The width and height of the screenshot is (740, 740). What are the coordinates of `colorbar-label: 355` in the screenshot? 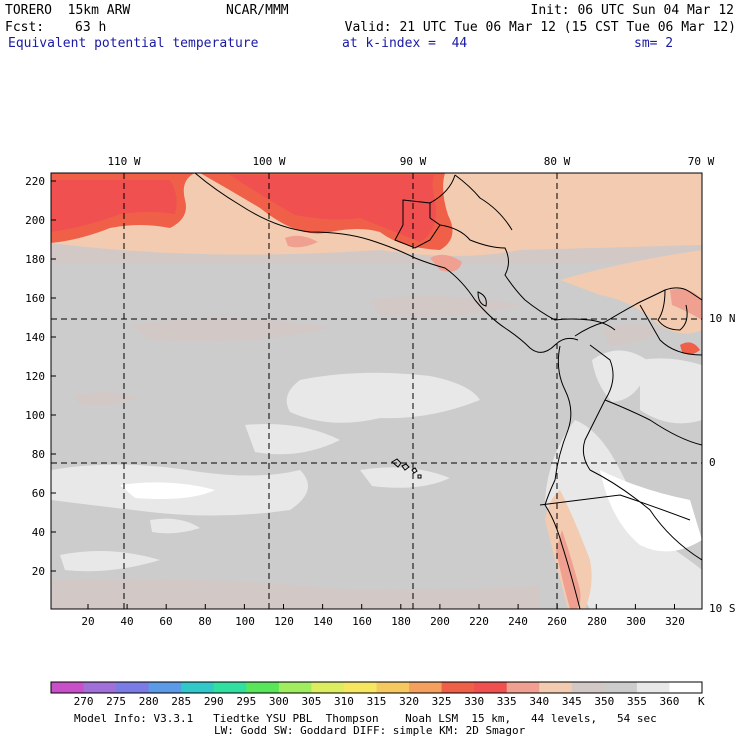 It's located at (637, 701).